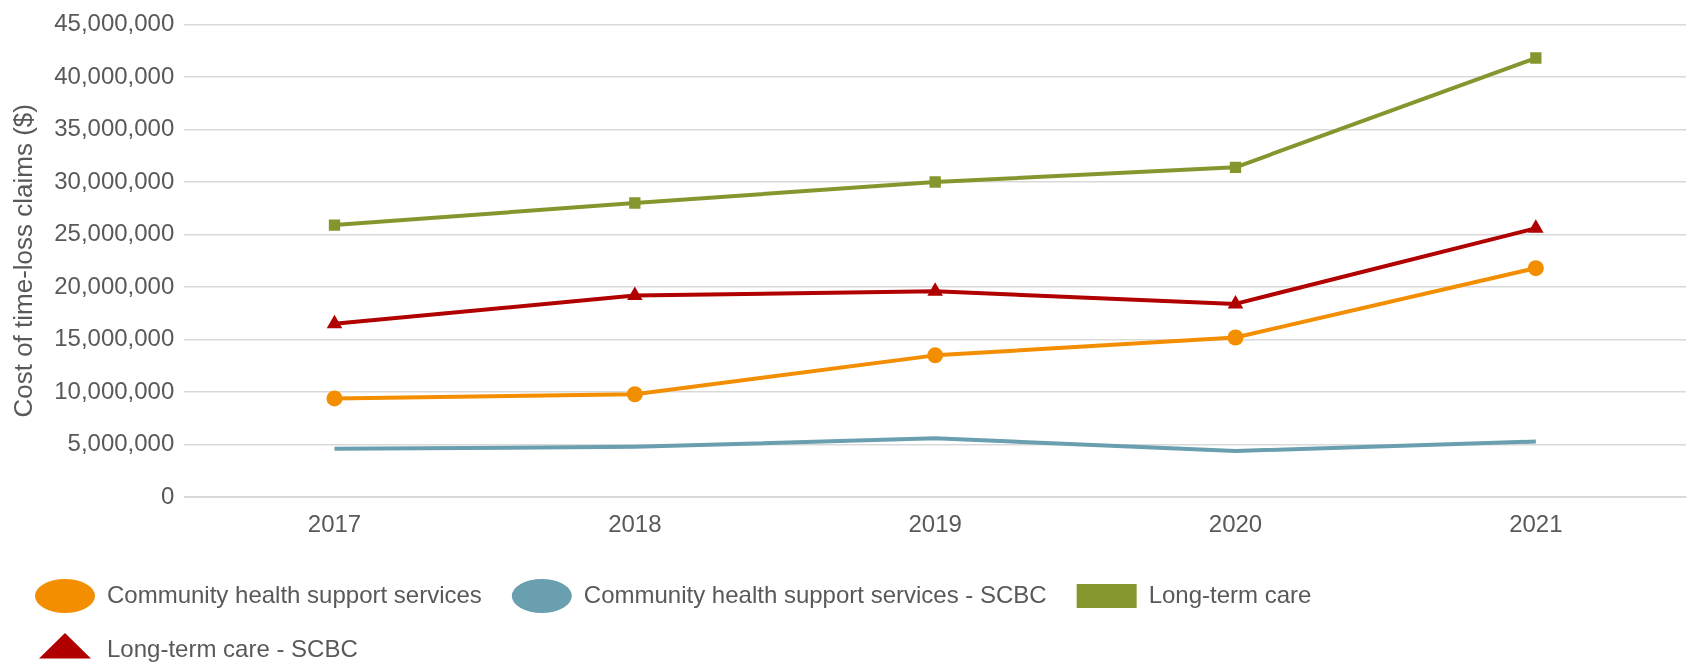 This screenshot has width=1696, height=672. What do you see at coordinates (114, 128) in the screenshot?
I see `y-tick-label: 35,000,000` at bounding box center [114, 128].